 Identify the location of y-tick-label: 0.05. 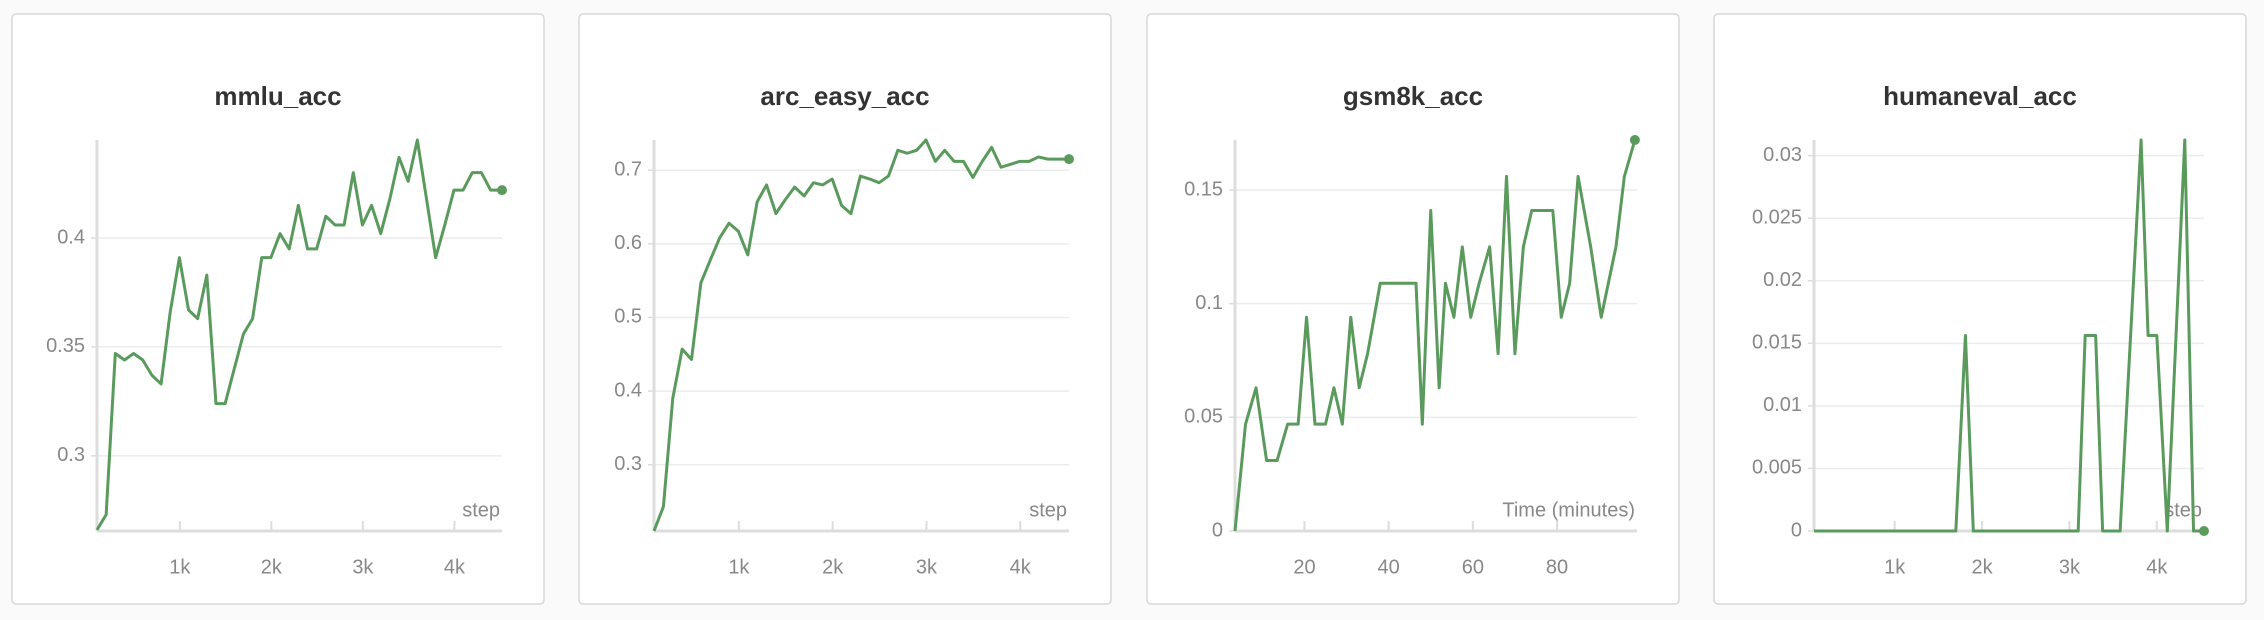
(1203, 417).